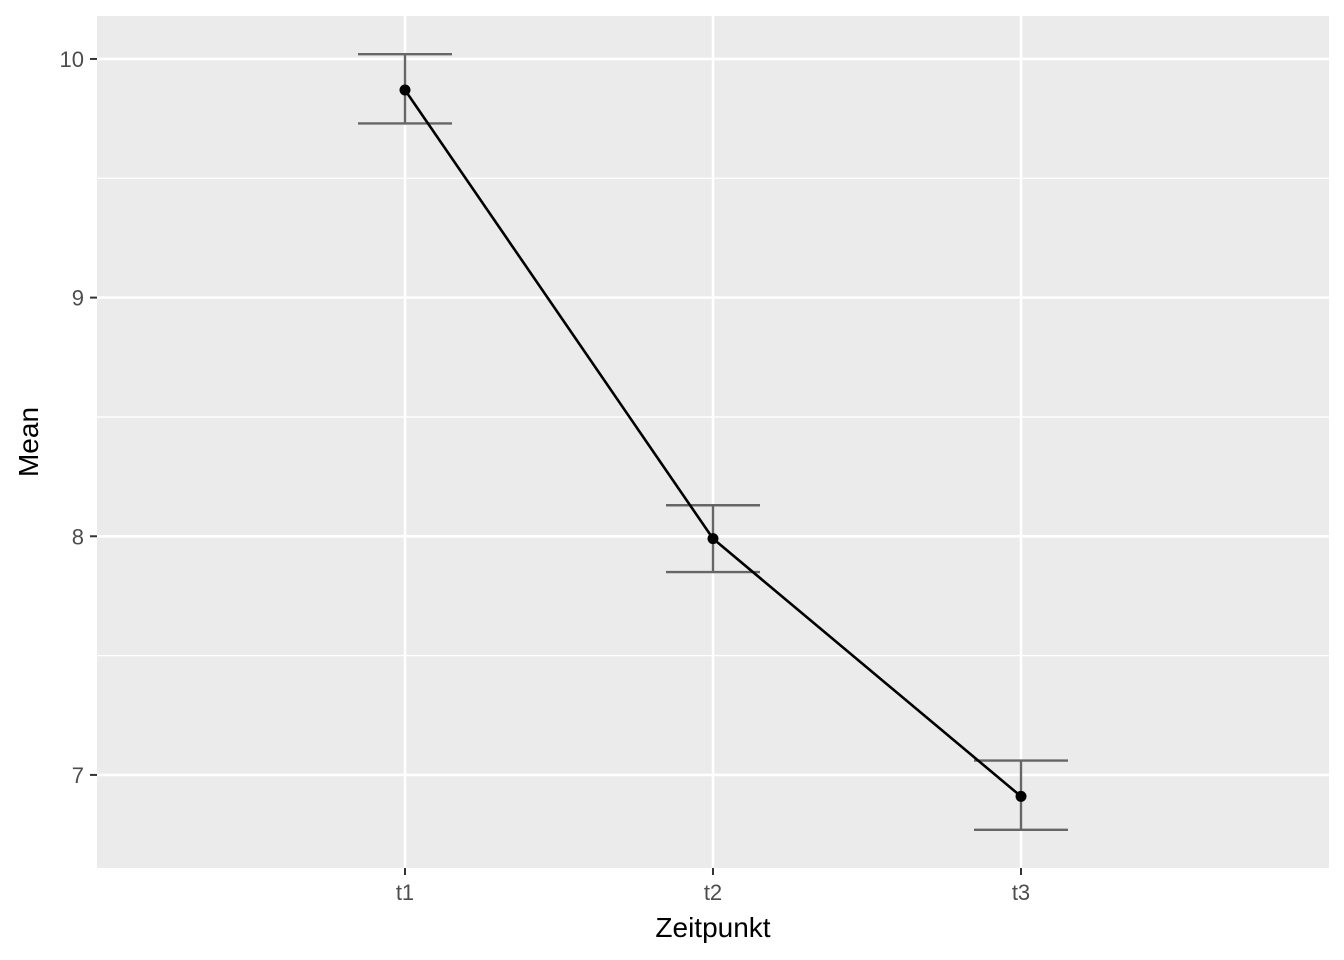  Describe the element at coordinates (78, 417) in the screenshot. I see `y-axis-ticks: 7 8 9 10` at that location.